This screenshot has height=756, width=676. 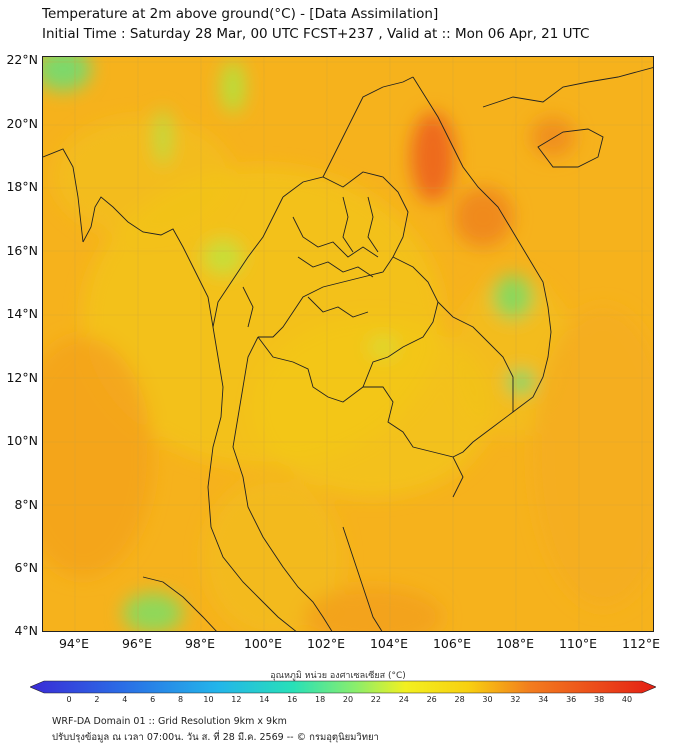 I want to click on colorbar, so click(x=343, y=687).